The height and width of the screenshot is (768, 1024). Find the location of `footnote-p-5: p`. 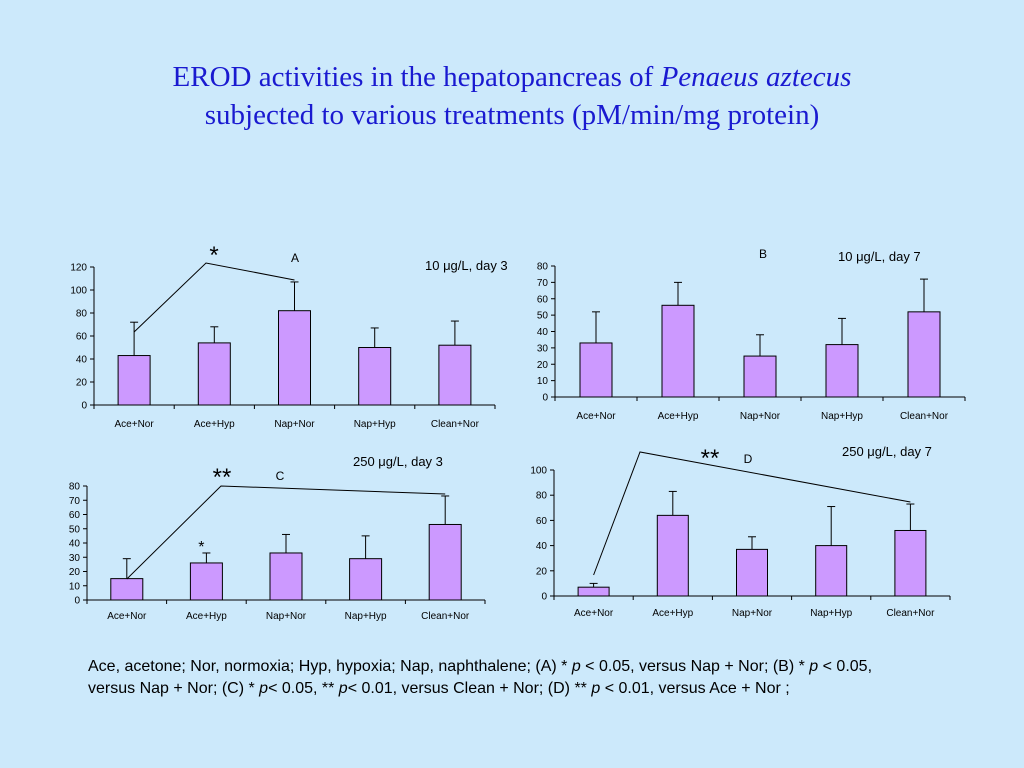

footnote-p-5: p is located at coordinates (596, 688).